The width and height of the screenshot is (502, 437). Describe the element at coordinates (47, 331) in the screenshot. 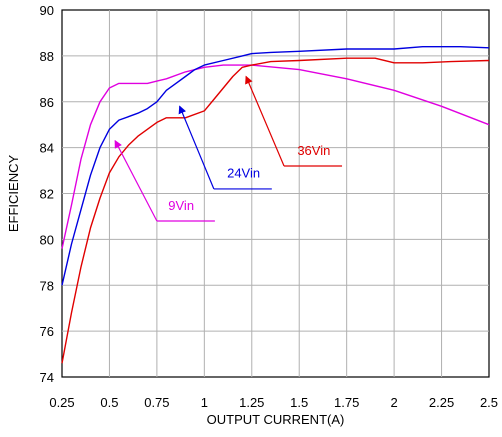

I see `y-tick-label: 76` at that location.